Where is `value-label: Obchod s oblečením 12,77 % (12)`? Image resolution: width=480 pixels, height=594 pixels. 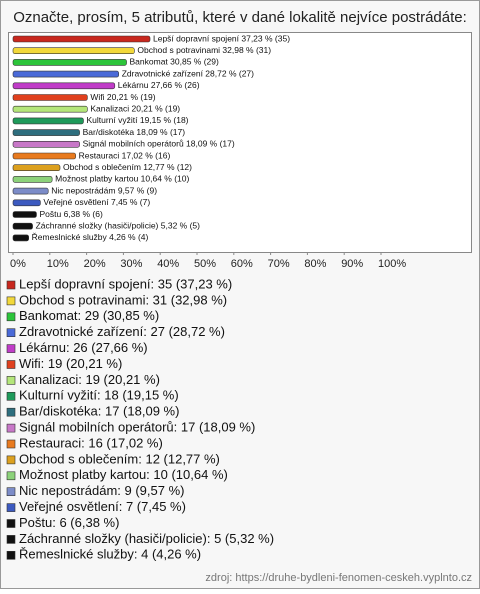
value-label: Obchod s oblečením 12,77 % (12) is located at coordinates (127, 167).